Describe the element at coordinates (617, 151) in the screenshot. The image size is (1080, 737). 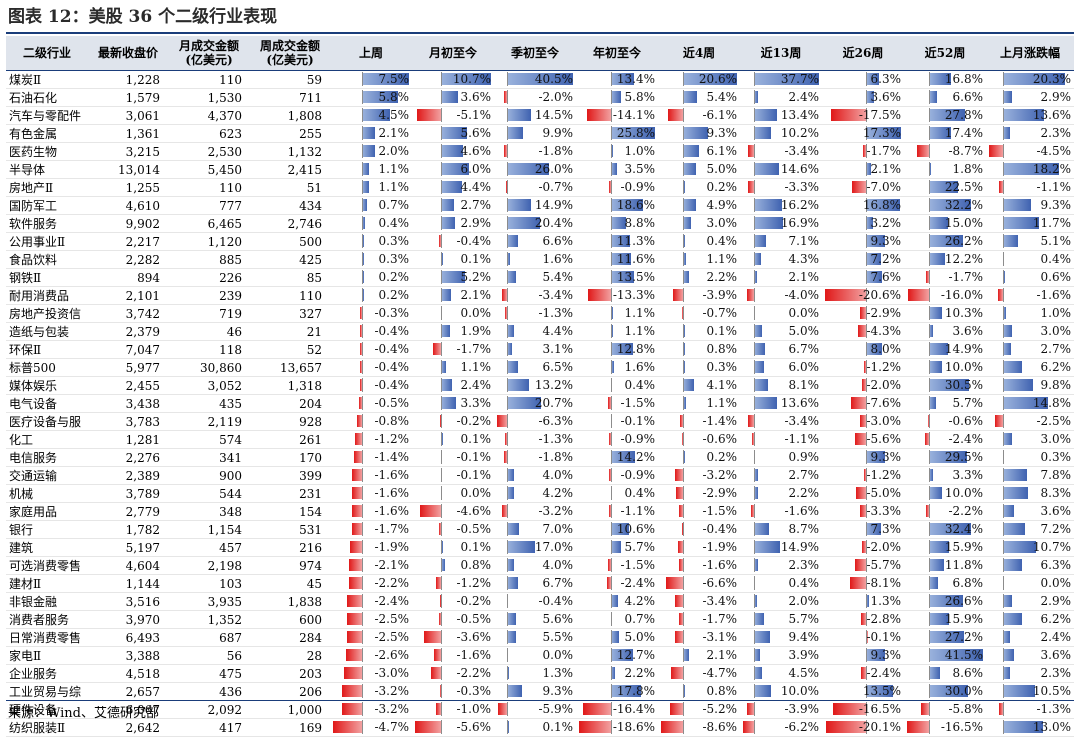
I see `perf-cell: 1.0%` at that location.